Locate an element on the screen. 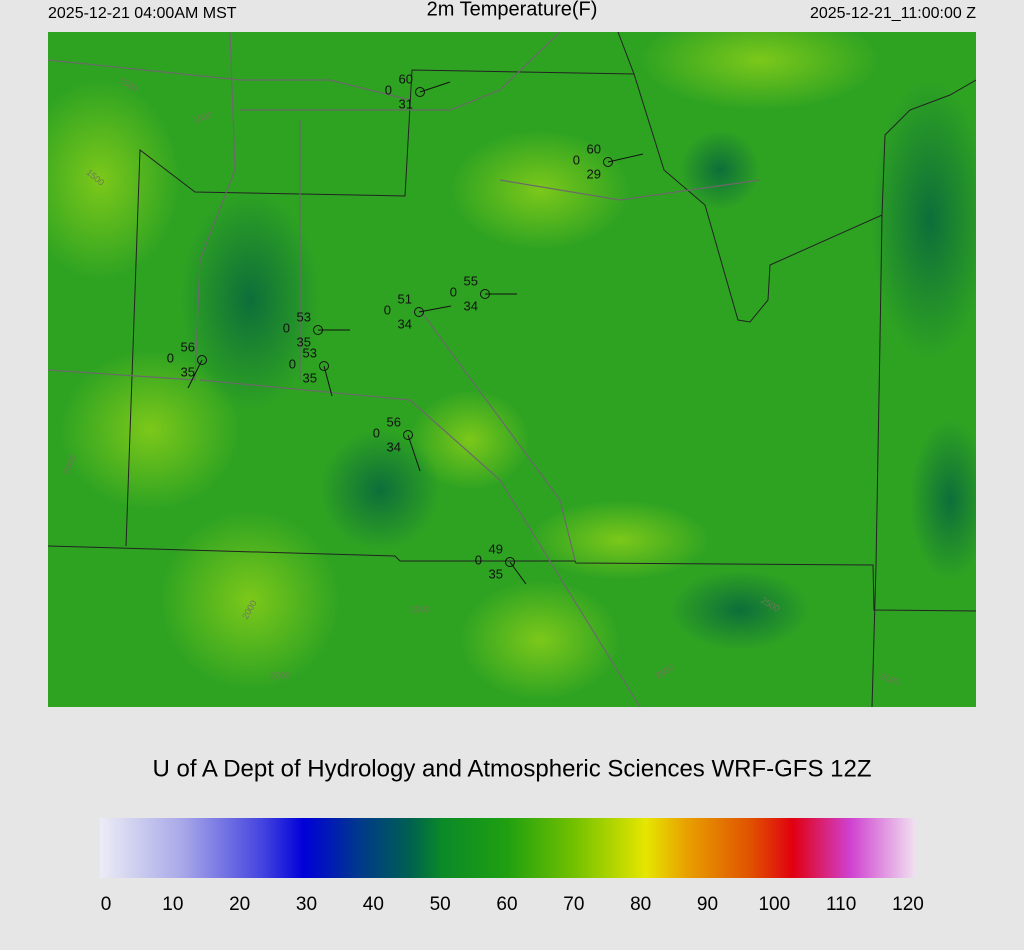  station-dewpoint: 29 is located at coordinates (594, 173).